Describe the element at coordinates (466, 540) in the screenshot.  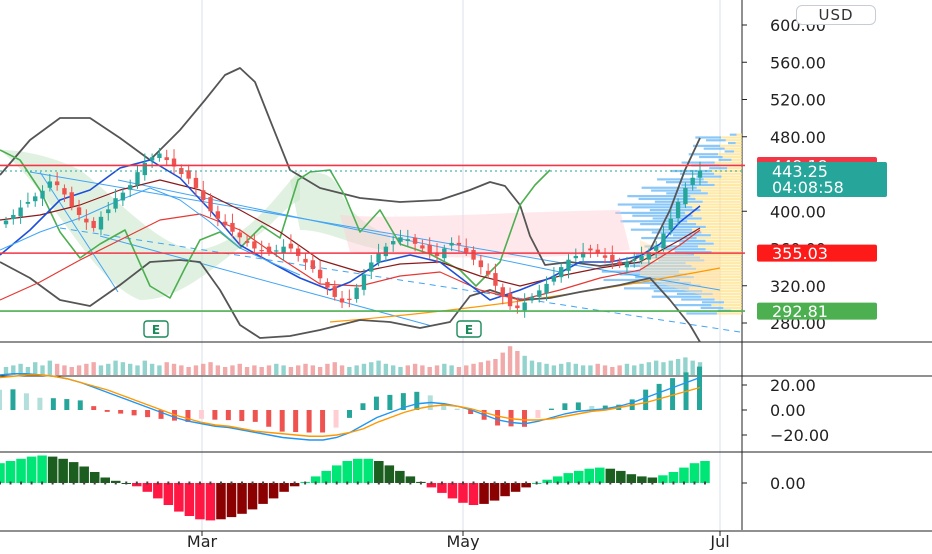
I see `time-axis: Mar May Jul` at that location.